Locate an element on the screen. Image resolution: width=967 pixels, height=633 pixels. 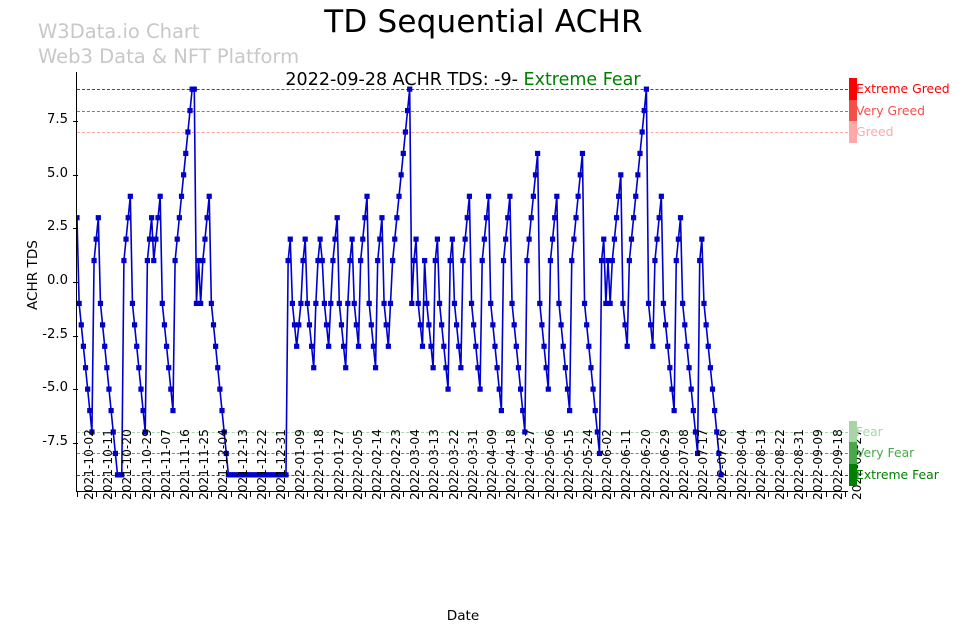
x-tick-label: 2021-12-13 is located at coordinates (242, 464).